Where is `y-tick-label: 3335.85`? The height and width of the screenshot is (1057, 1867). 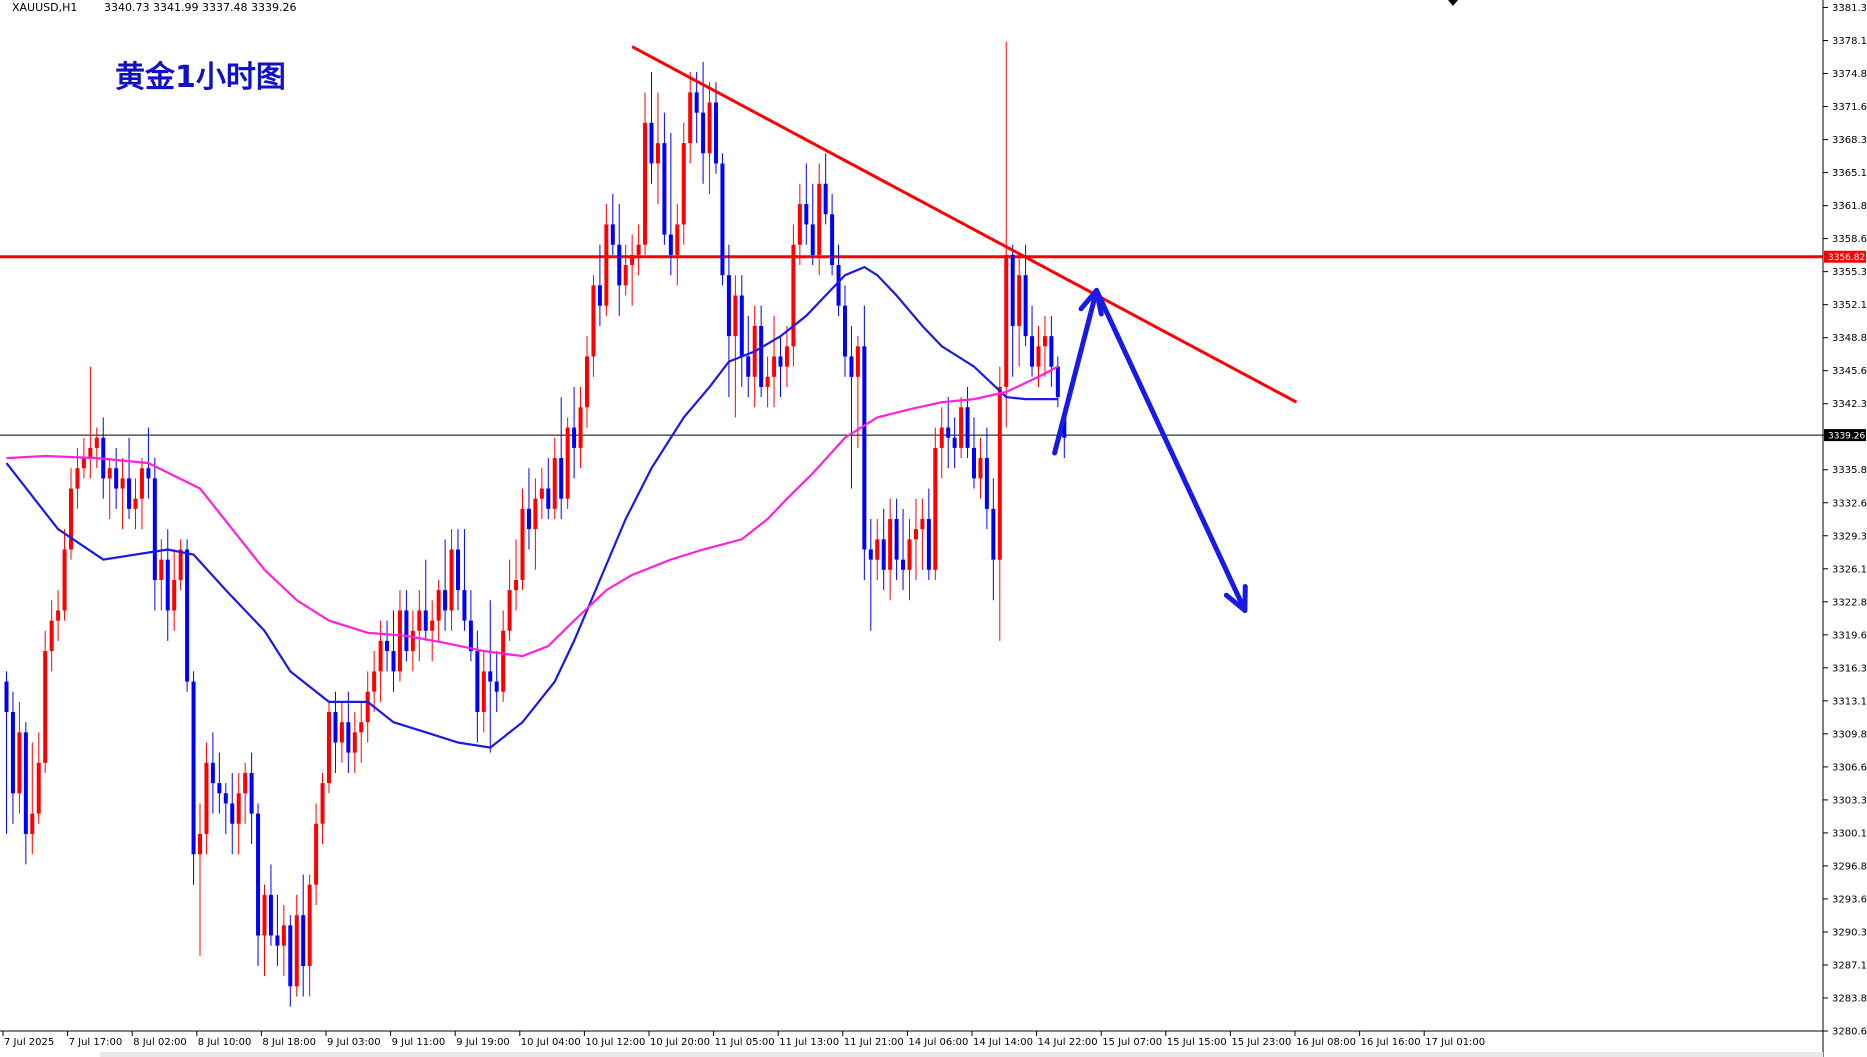 y-tick-label: 3335.85 is located at coordinates (1849, 470).